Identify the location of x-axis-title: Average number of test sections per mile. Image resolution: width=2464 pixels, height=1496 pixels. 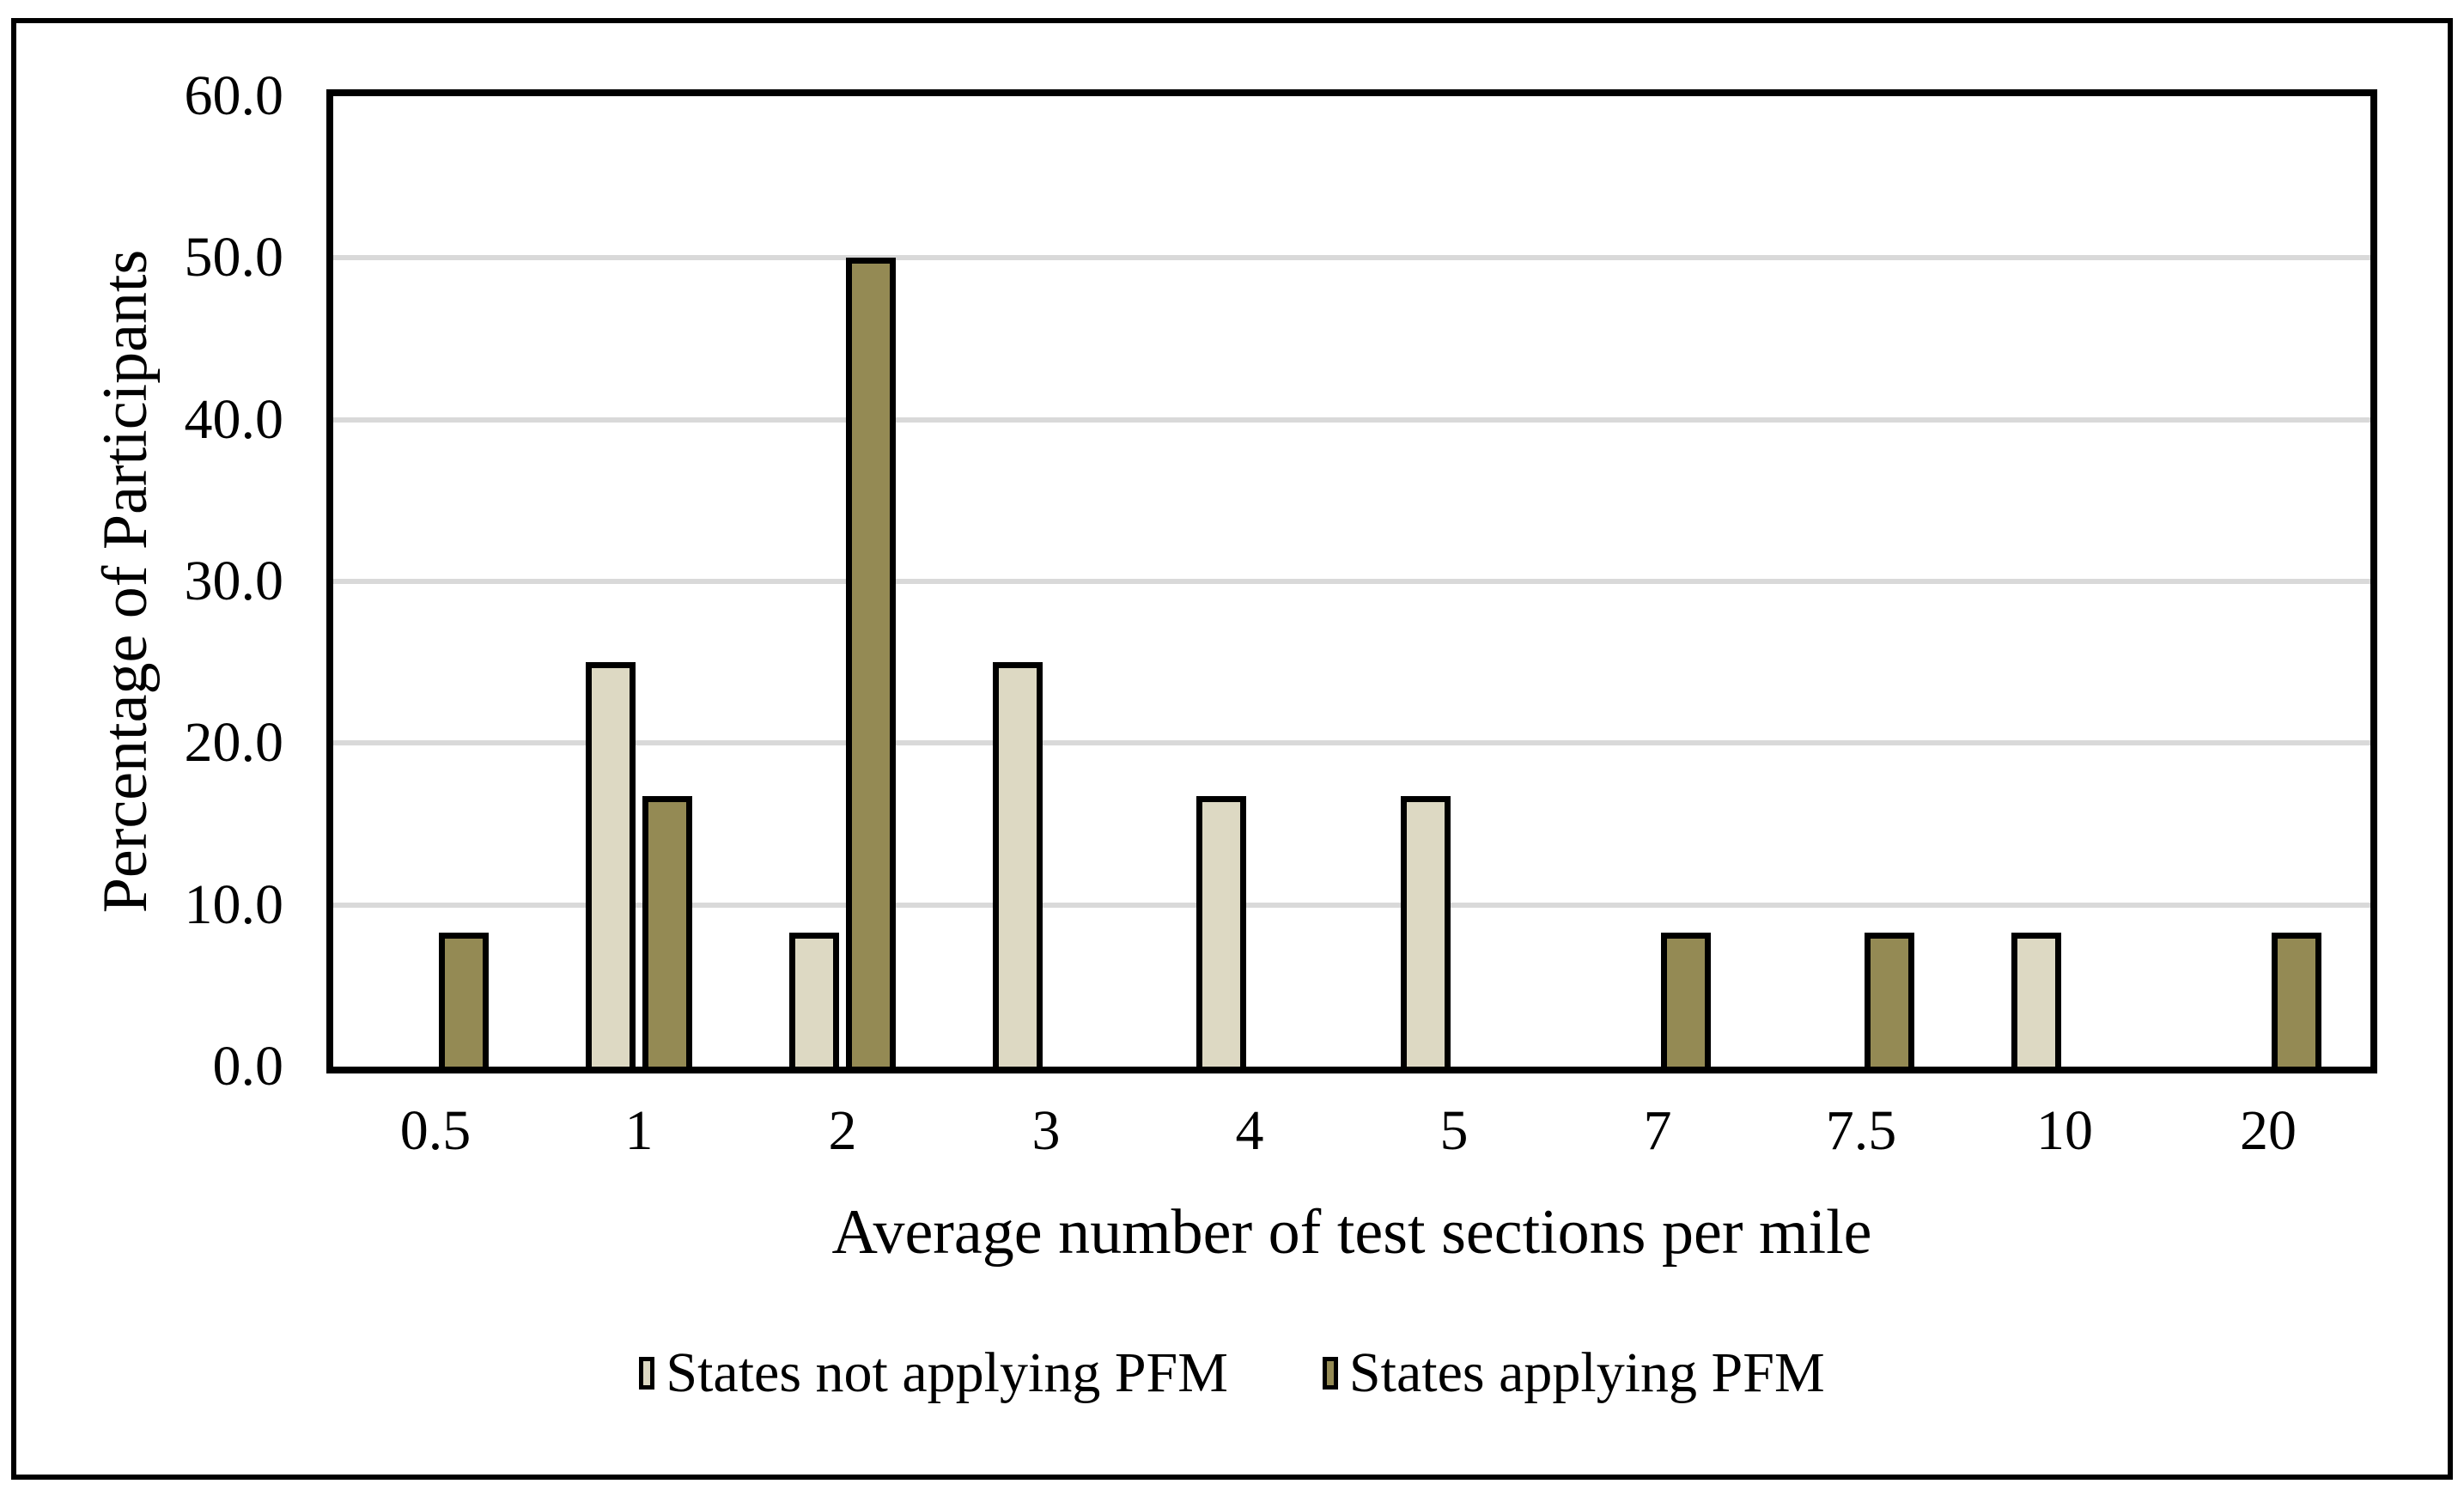
(1351, 1233).